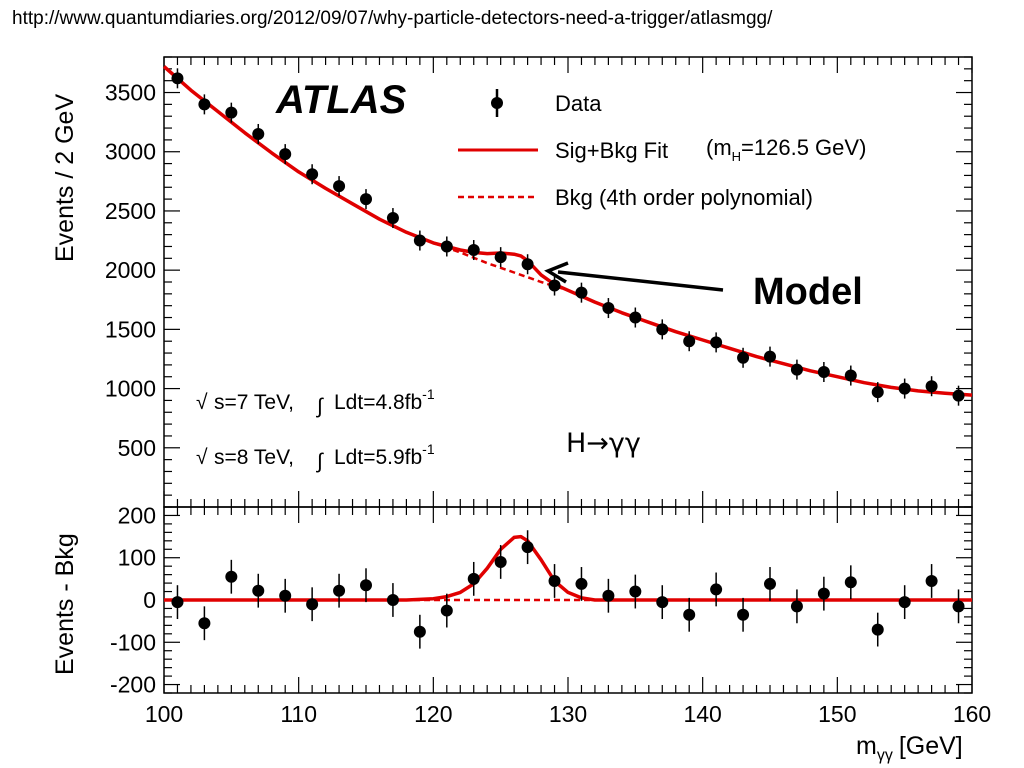  I want to click on y-tick-label-bottom: -100, so click(133, 642).